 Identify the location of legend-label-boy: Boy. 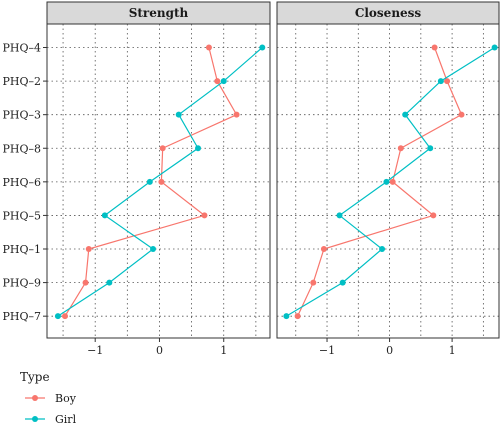
(66, 398).